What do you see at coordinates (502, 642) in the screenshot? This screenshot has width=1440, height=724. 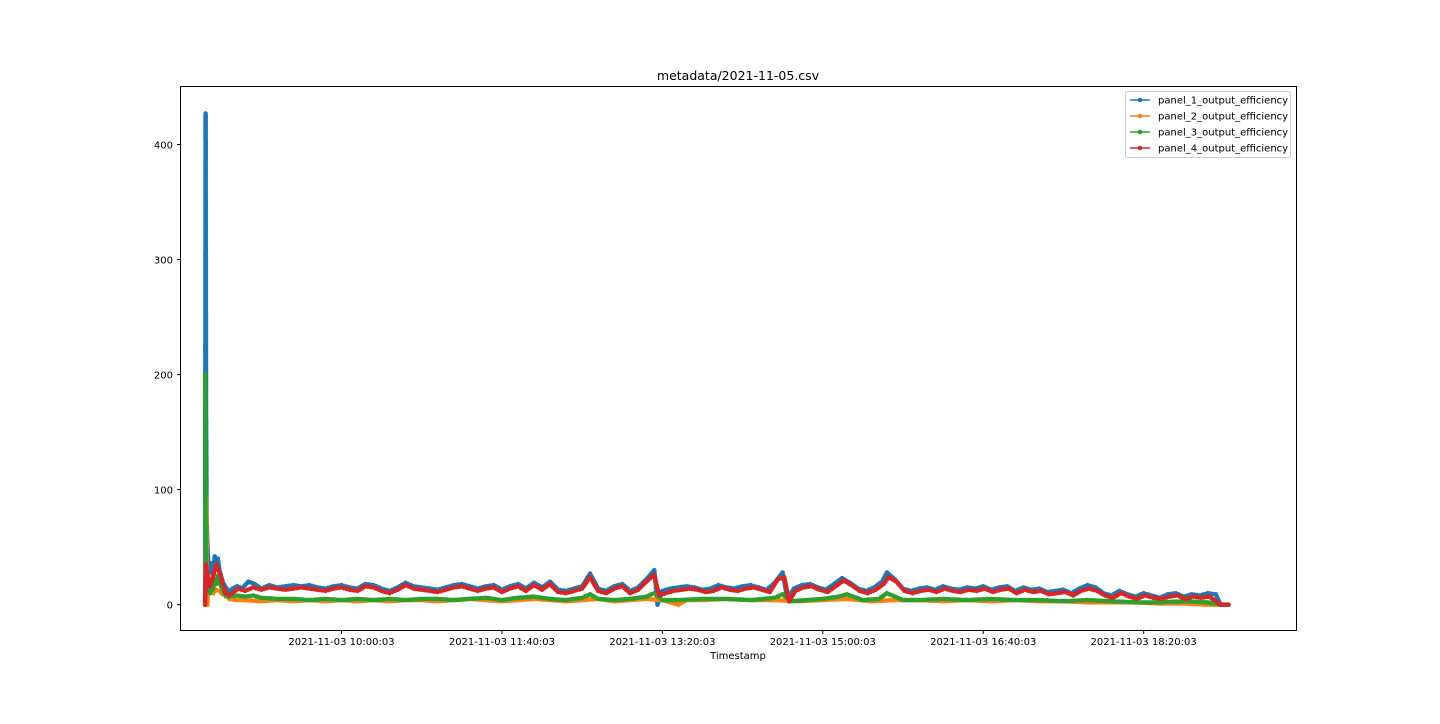 I see `x-tick-label: 2021-11-03 11:40:03` at bounding box center [502, 642].